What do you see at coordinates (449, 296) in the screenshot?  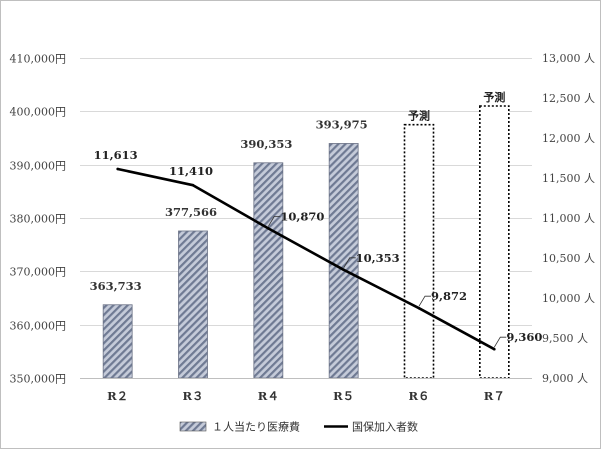 I see `line-value-label: 9,872` at bounding box center [449, 296].